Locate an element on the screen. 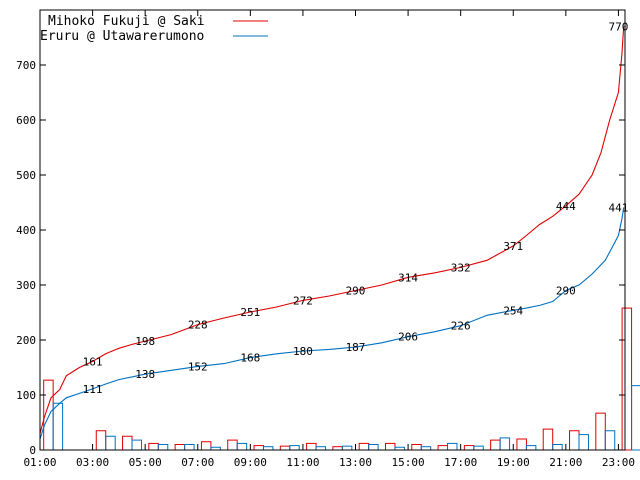 The height and width of the screenshot is (480, 640). x-tick-label: 03:00 is located at coordinates (92, 462).